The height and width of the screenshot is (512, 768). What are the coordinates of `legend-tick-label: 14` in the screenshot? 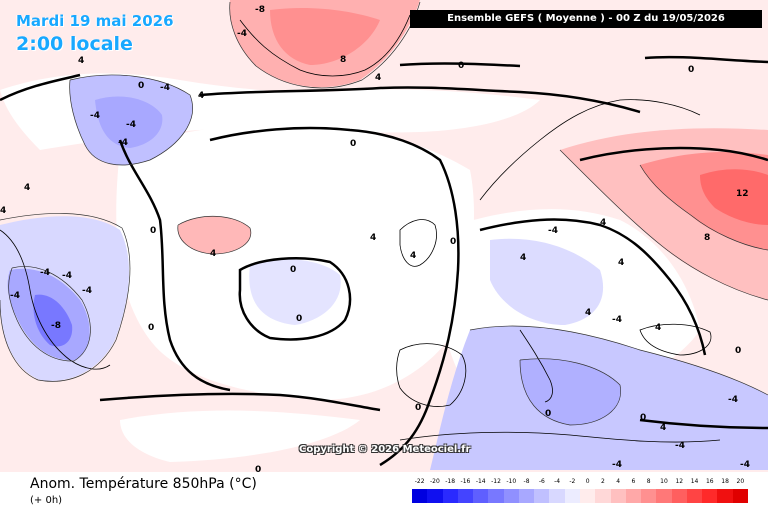 It's located at (694, 481).